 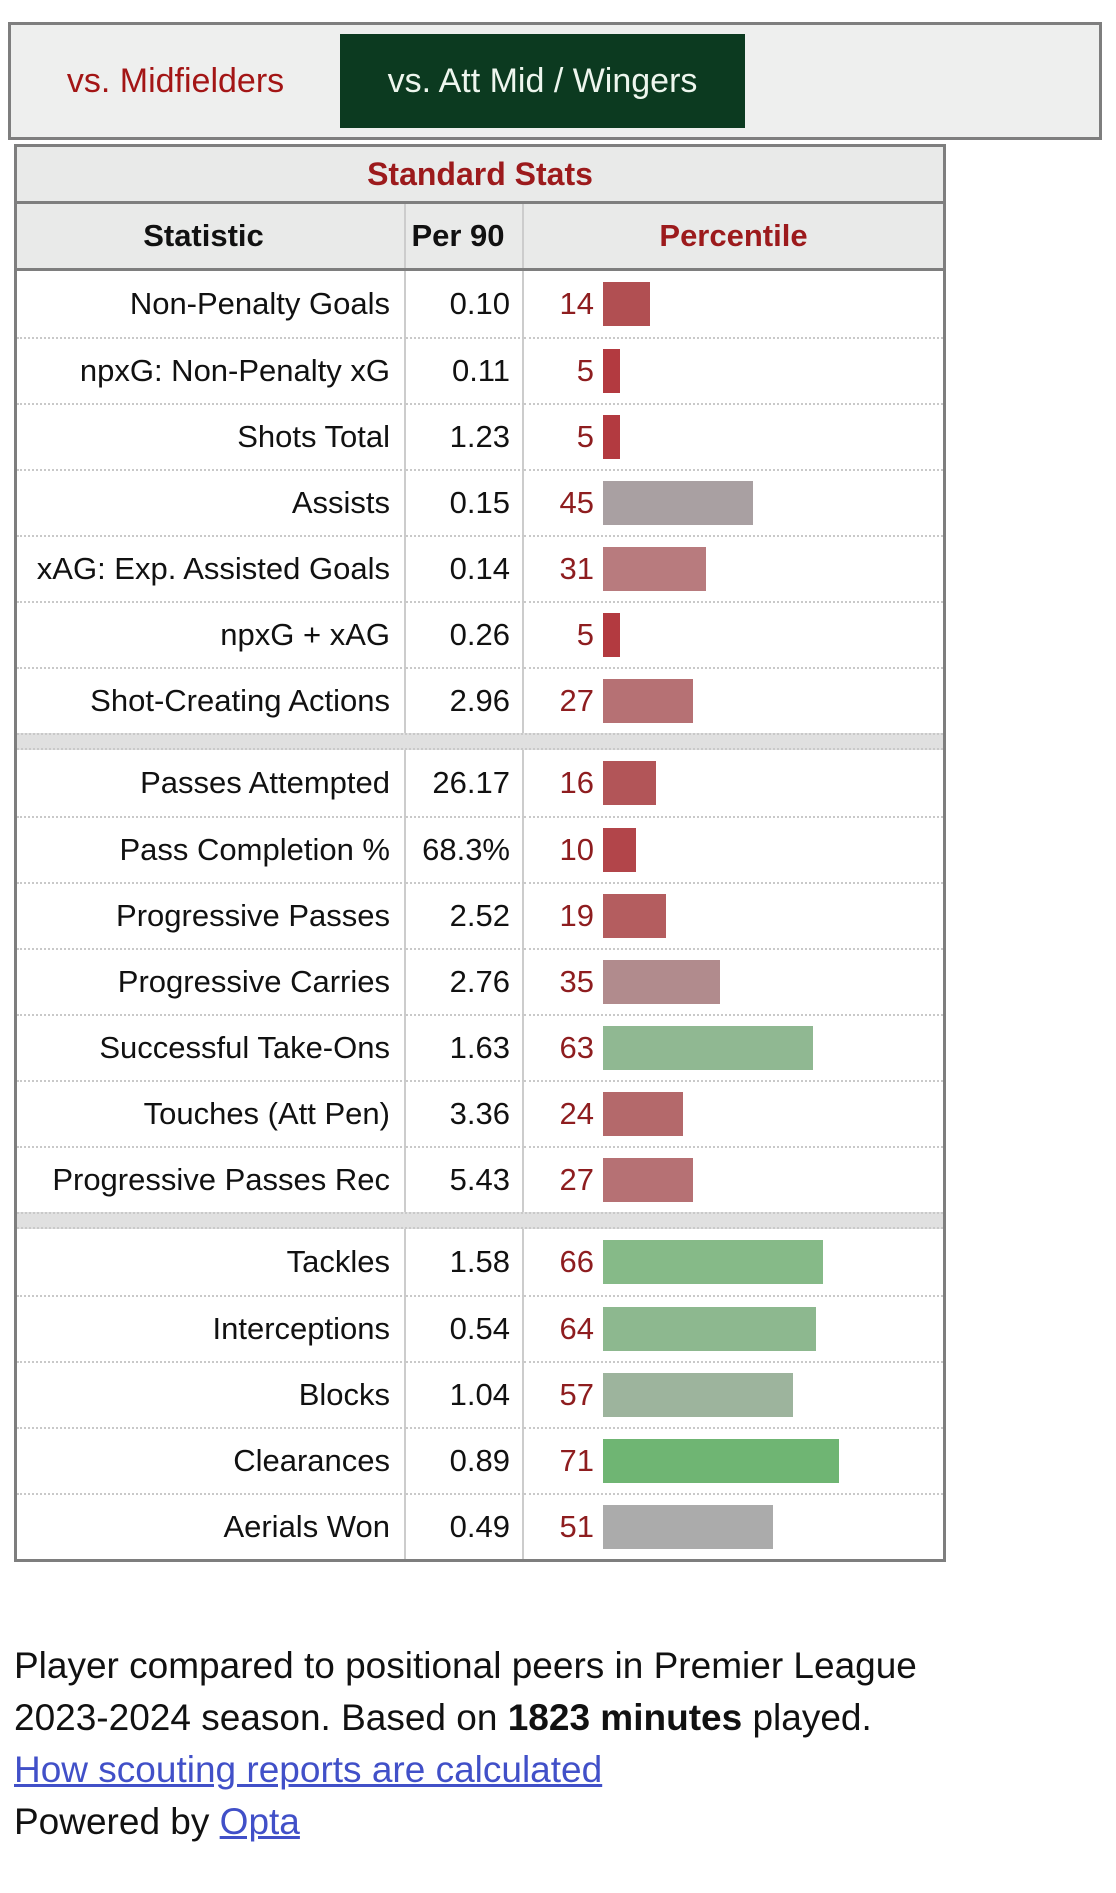 I want to click on column-header-statistic: Statistic, so click(x=211, y=236).